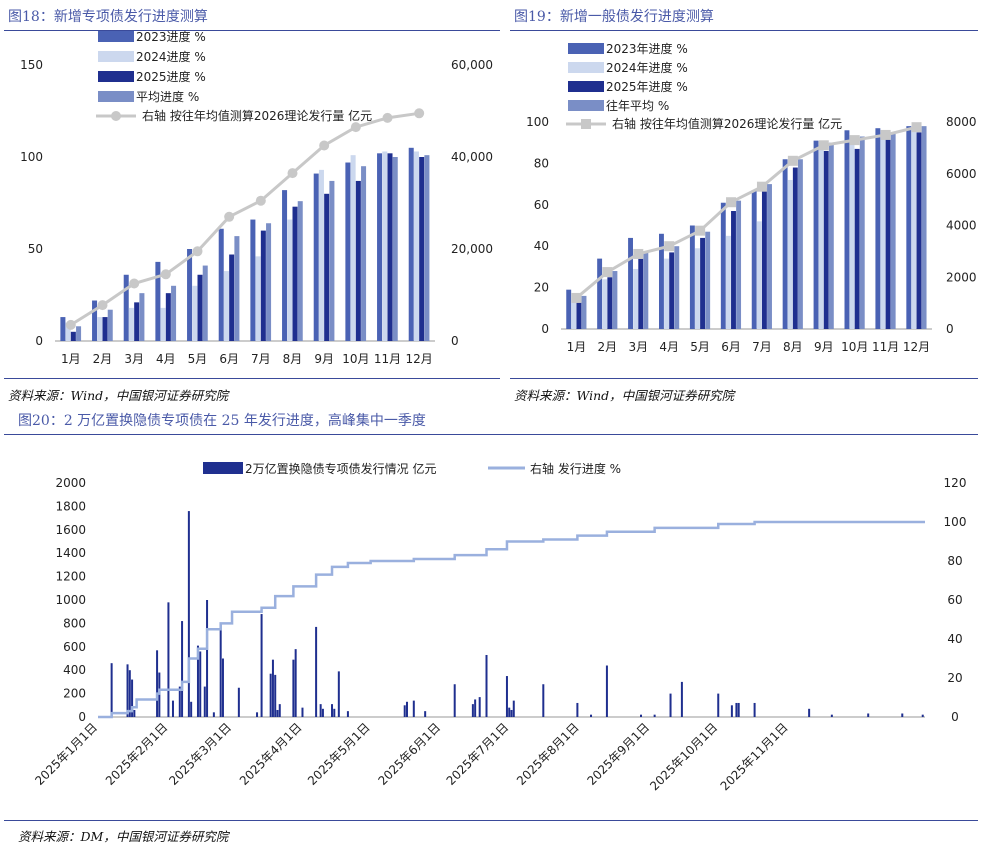 This screenshot has height=846, width=988. I want to click on fig20-caption-rule, so click(491, 434).